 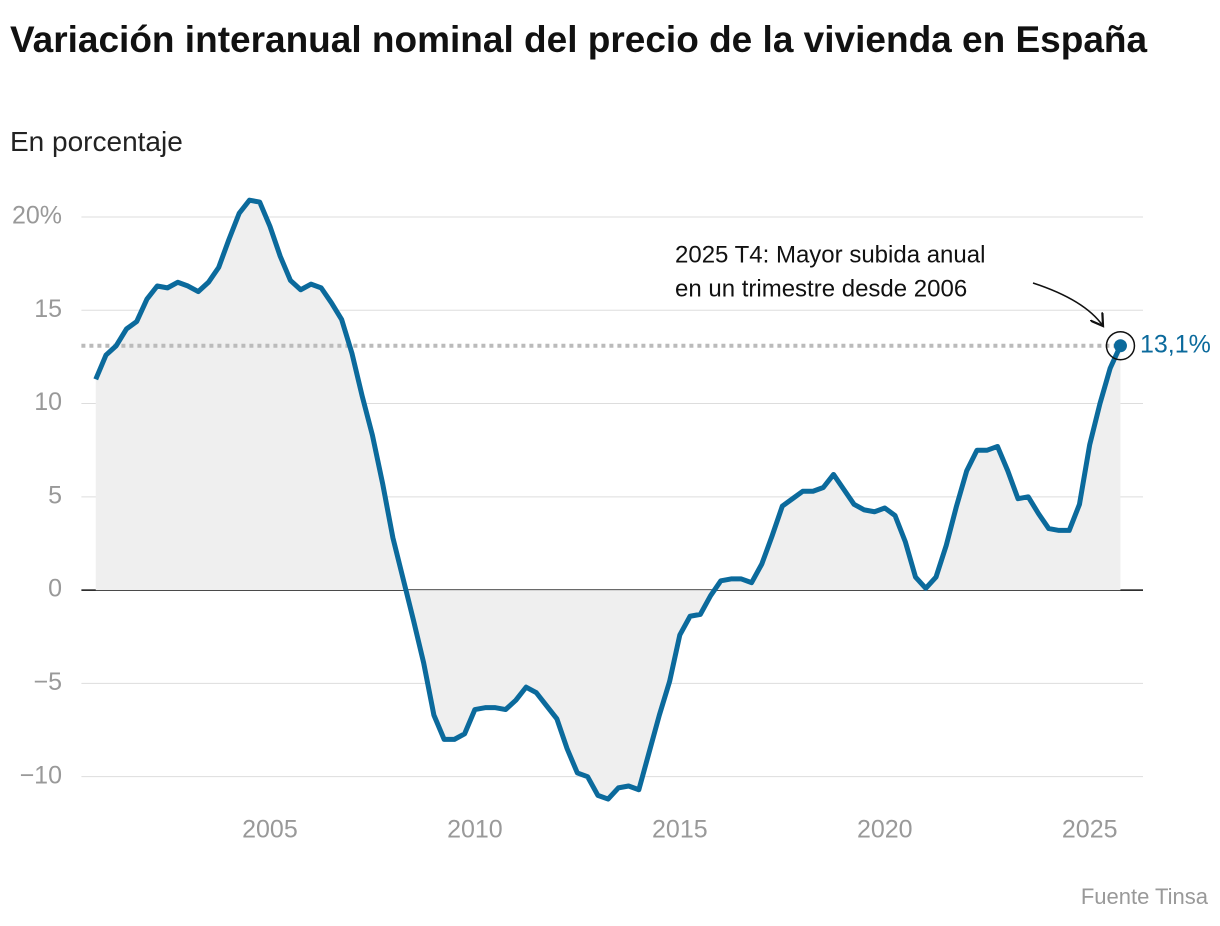 What do you see at coordinates (830, 254) in the screenshot?
I see `annotation: 2025 T4: Mayor subida anual` at bounding box center [830, 254].